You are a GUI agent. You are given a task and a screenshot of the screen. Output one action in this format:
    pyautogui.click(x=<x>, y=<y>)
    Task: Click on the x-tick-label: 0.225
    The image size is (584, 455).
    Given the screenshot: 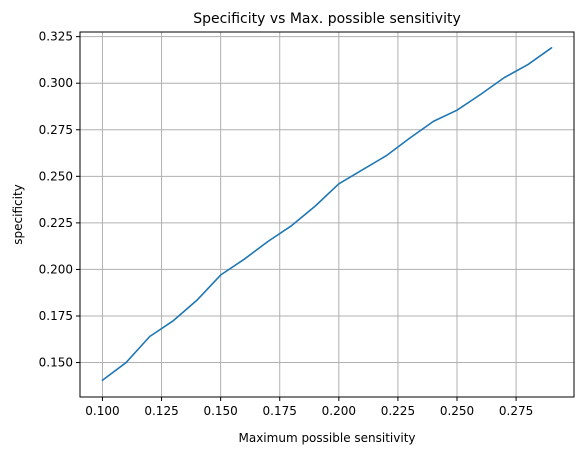 What is the action you would take?
    pyautogui.click(x=398, y=411)
    